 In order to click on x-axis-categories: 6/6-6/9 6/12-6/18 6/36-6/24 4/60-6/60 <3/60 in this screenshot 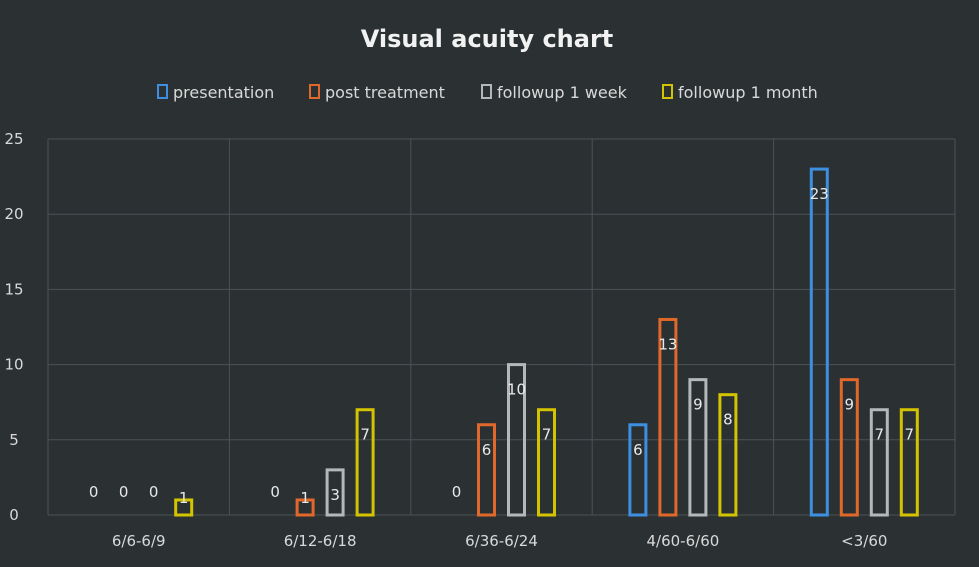, I will do `click(500, 541)`.